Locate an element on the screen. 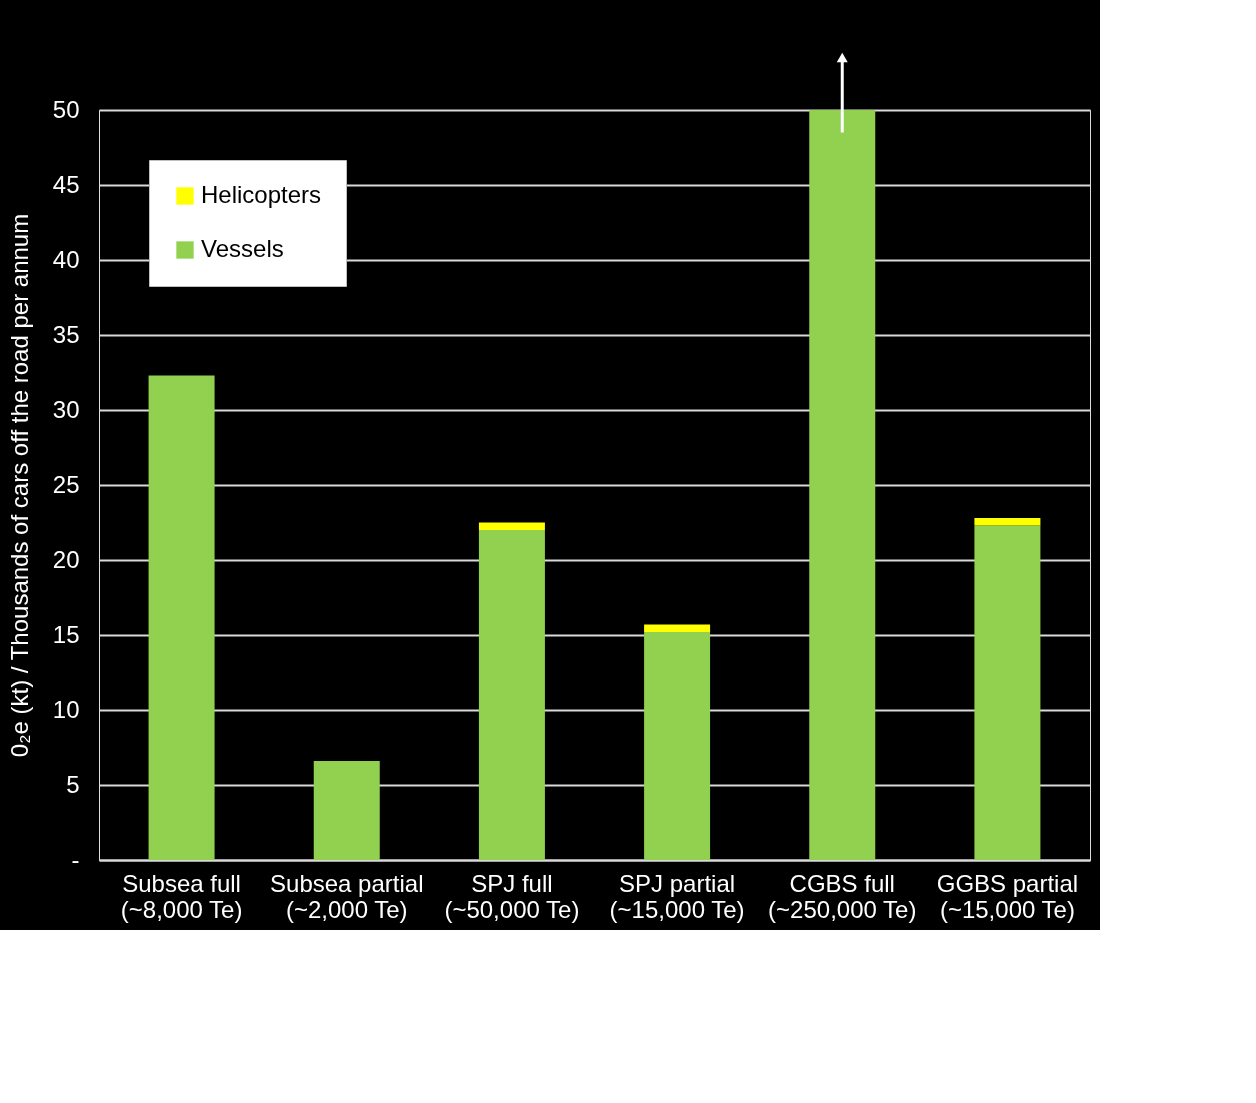 This screenshot has height=1103, width=1256. y-tick-label: 25 is located at coordinates (66, 484).